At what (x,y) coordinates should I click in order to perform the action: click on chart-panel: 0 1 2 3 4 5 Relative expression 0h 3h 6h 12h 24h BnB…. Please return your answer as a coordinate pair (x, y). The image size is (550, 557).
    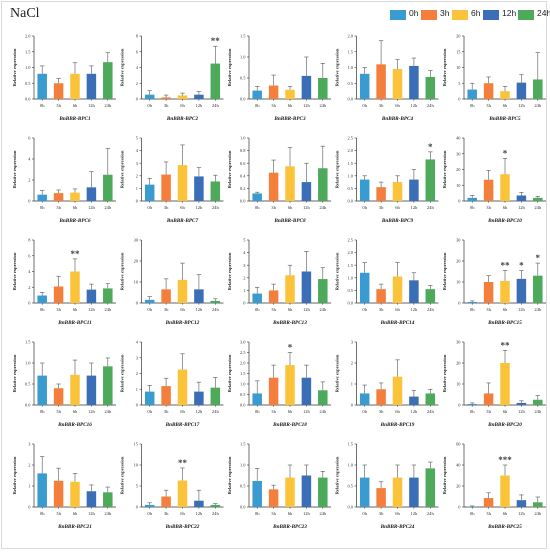
    Looking at the image, I should click on (279, 282).